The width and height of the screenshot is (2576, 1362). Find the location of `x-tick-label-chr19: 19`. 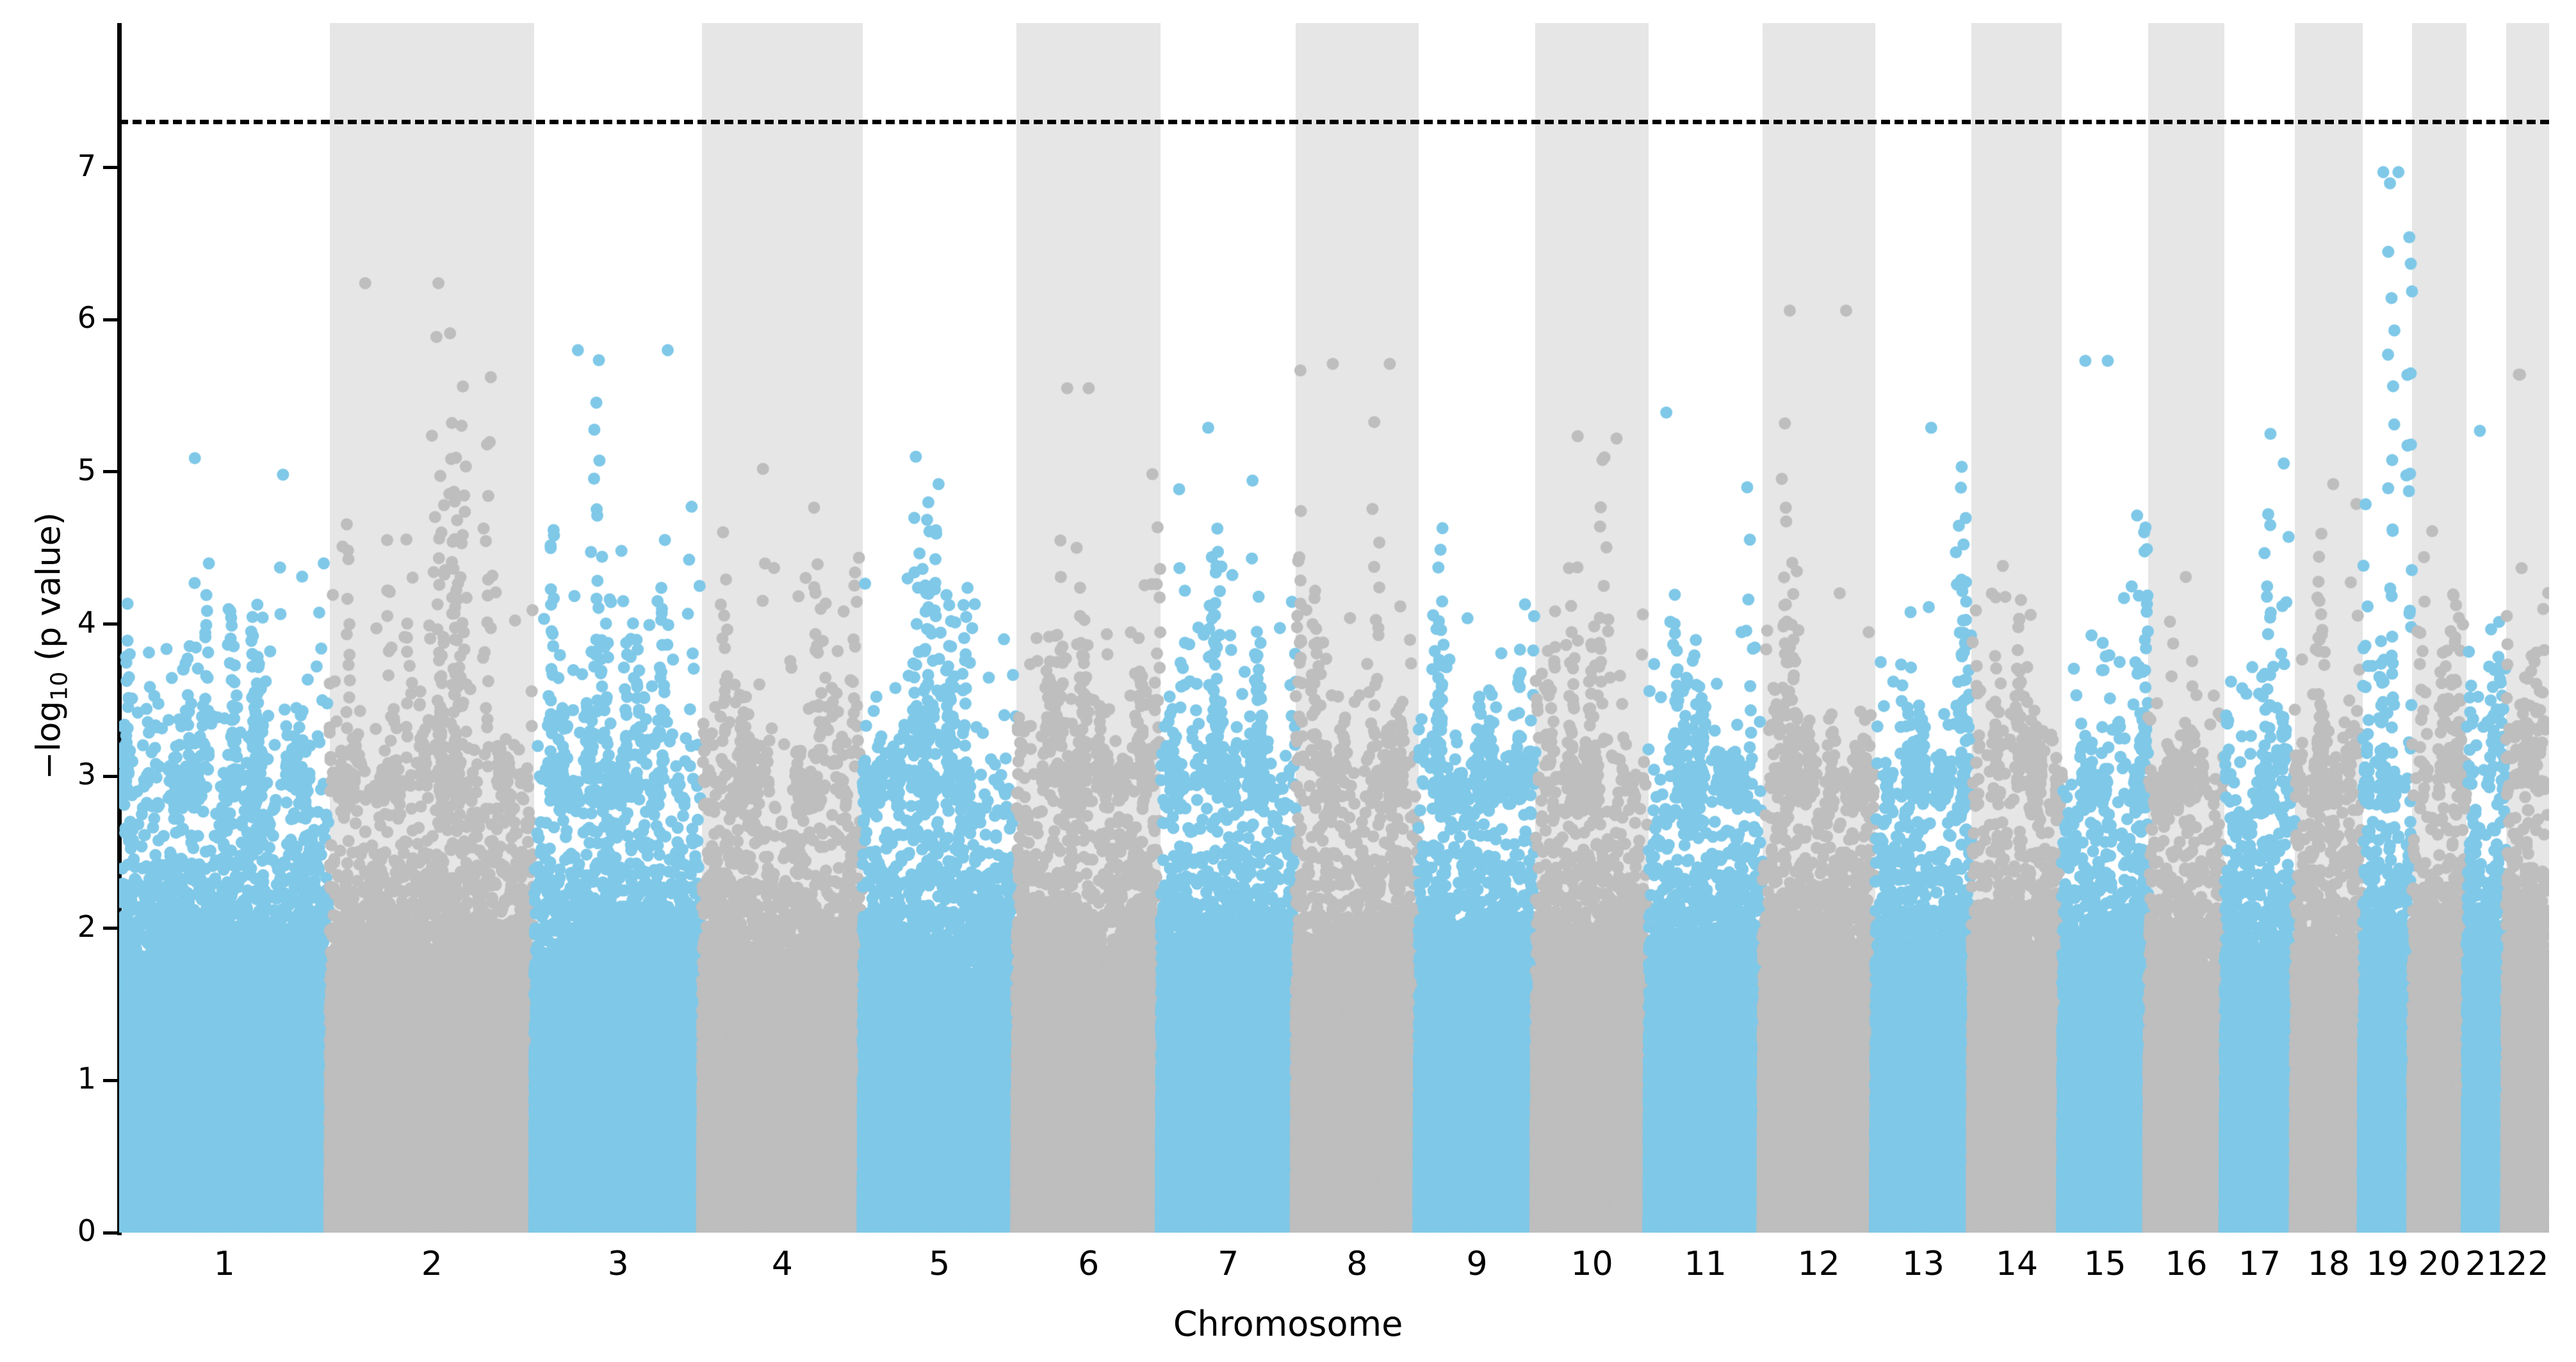

x-tick-label-chr19: 19 is located at coordinates (2387, 1264).